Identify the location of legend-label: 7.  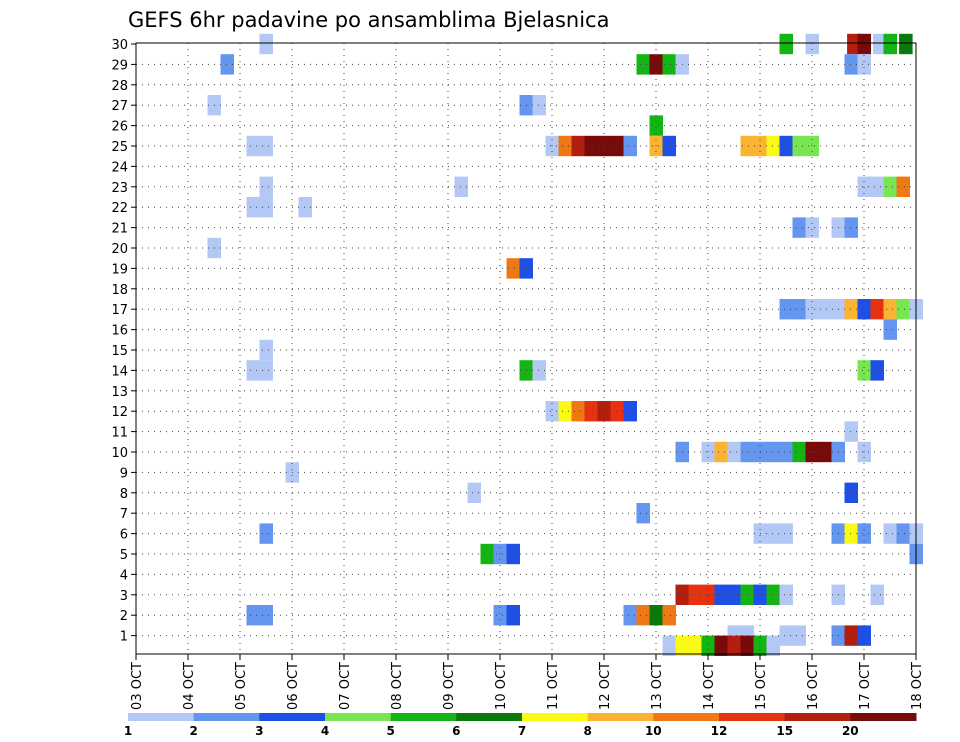
(522, 731).